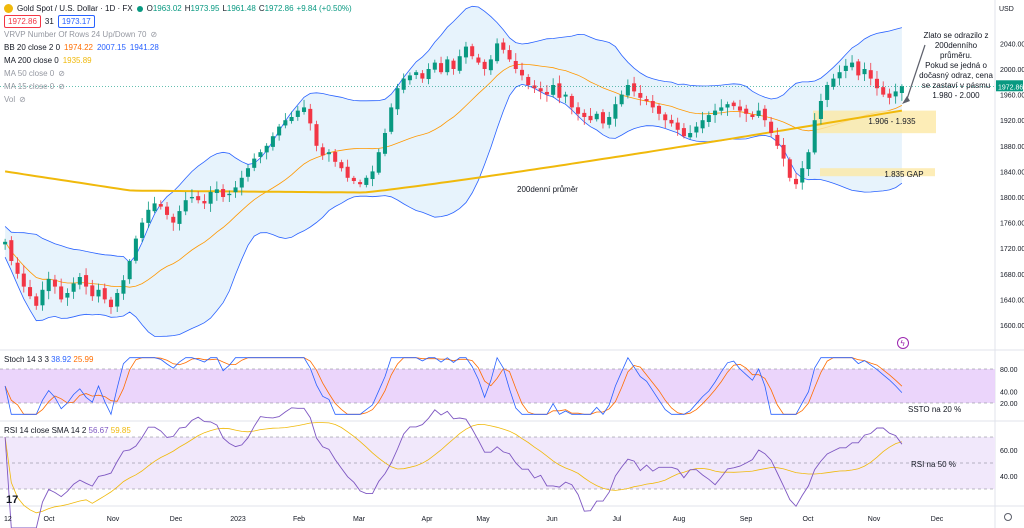 The height and width of the screenshot is (528, 1024). What do you see at coordinates (76, 21) in the screenshot?
I see `buy-button: 1973.17` at bounding box center [76, 21].